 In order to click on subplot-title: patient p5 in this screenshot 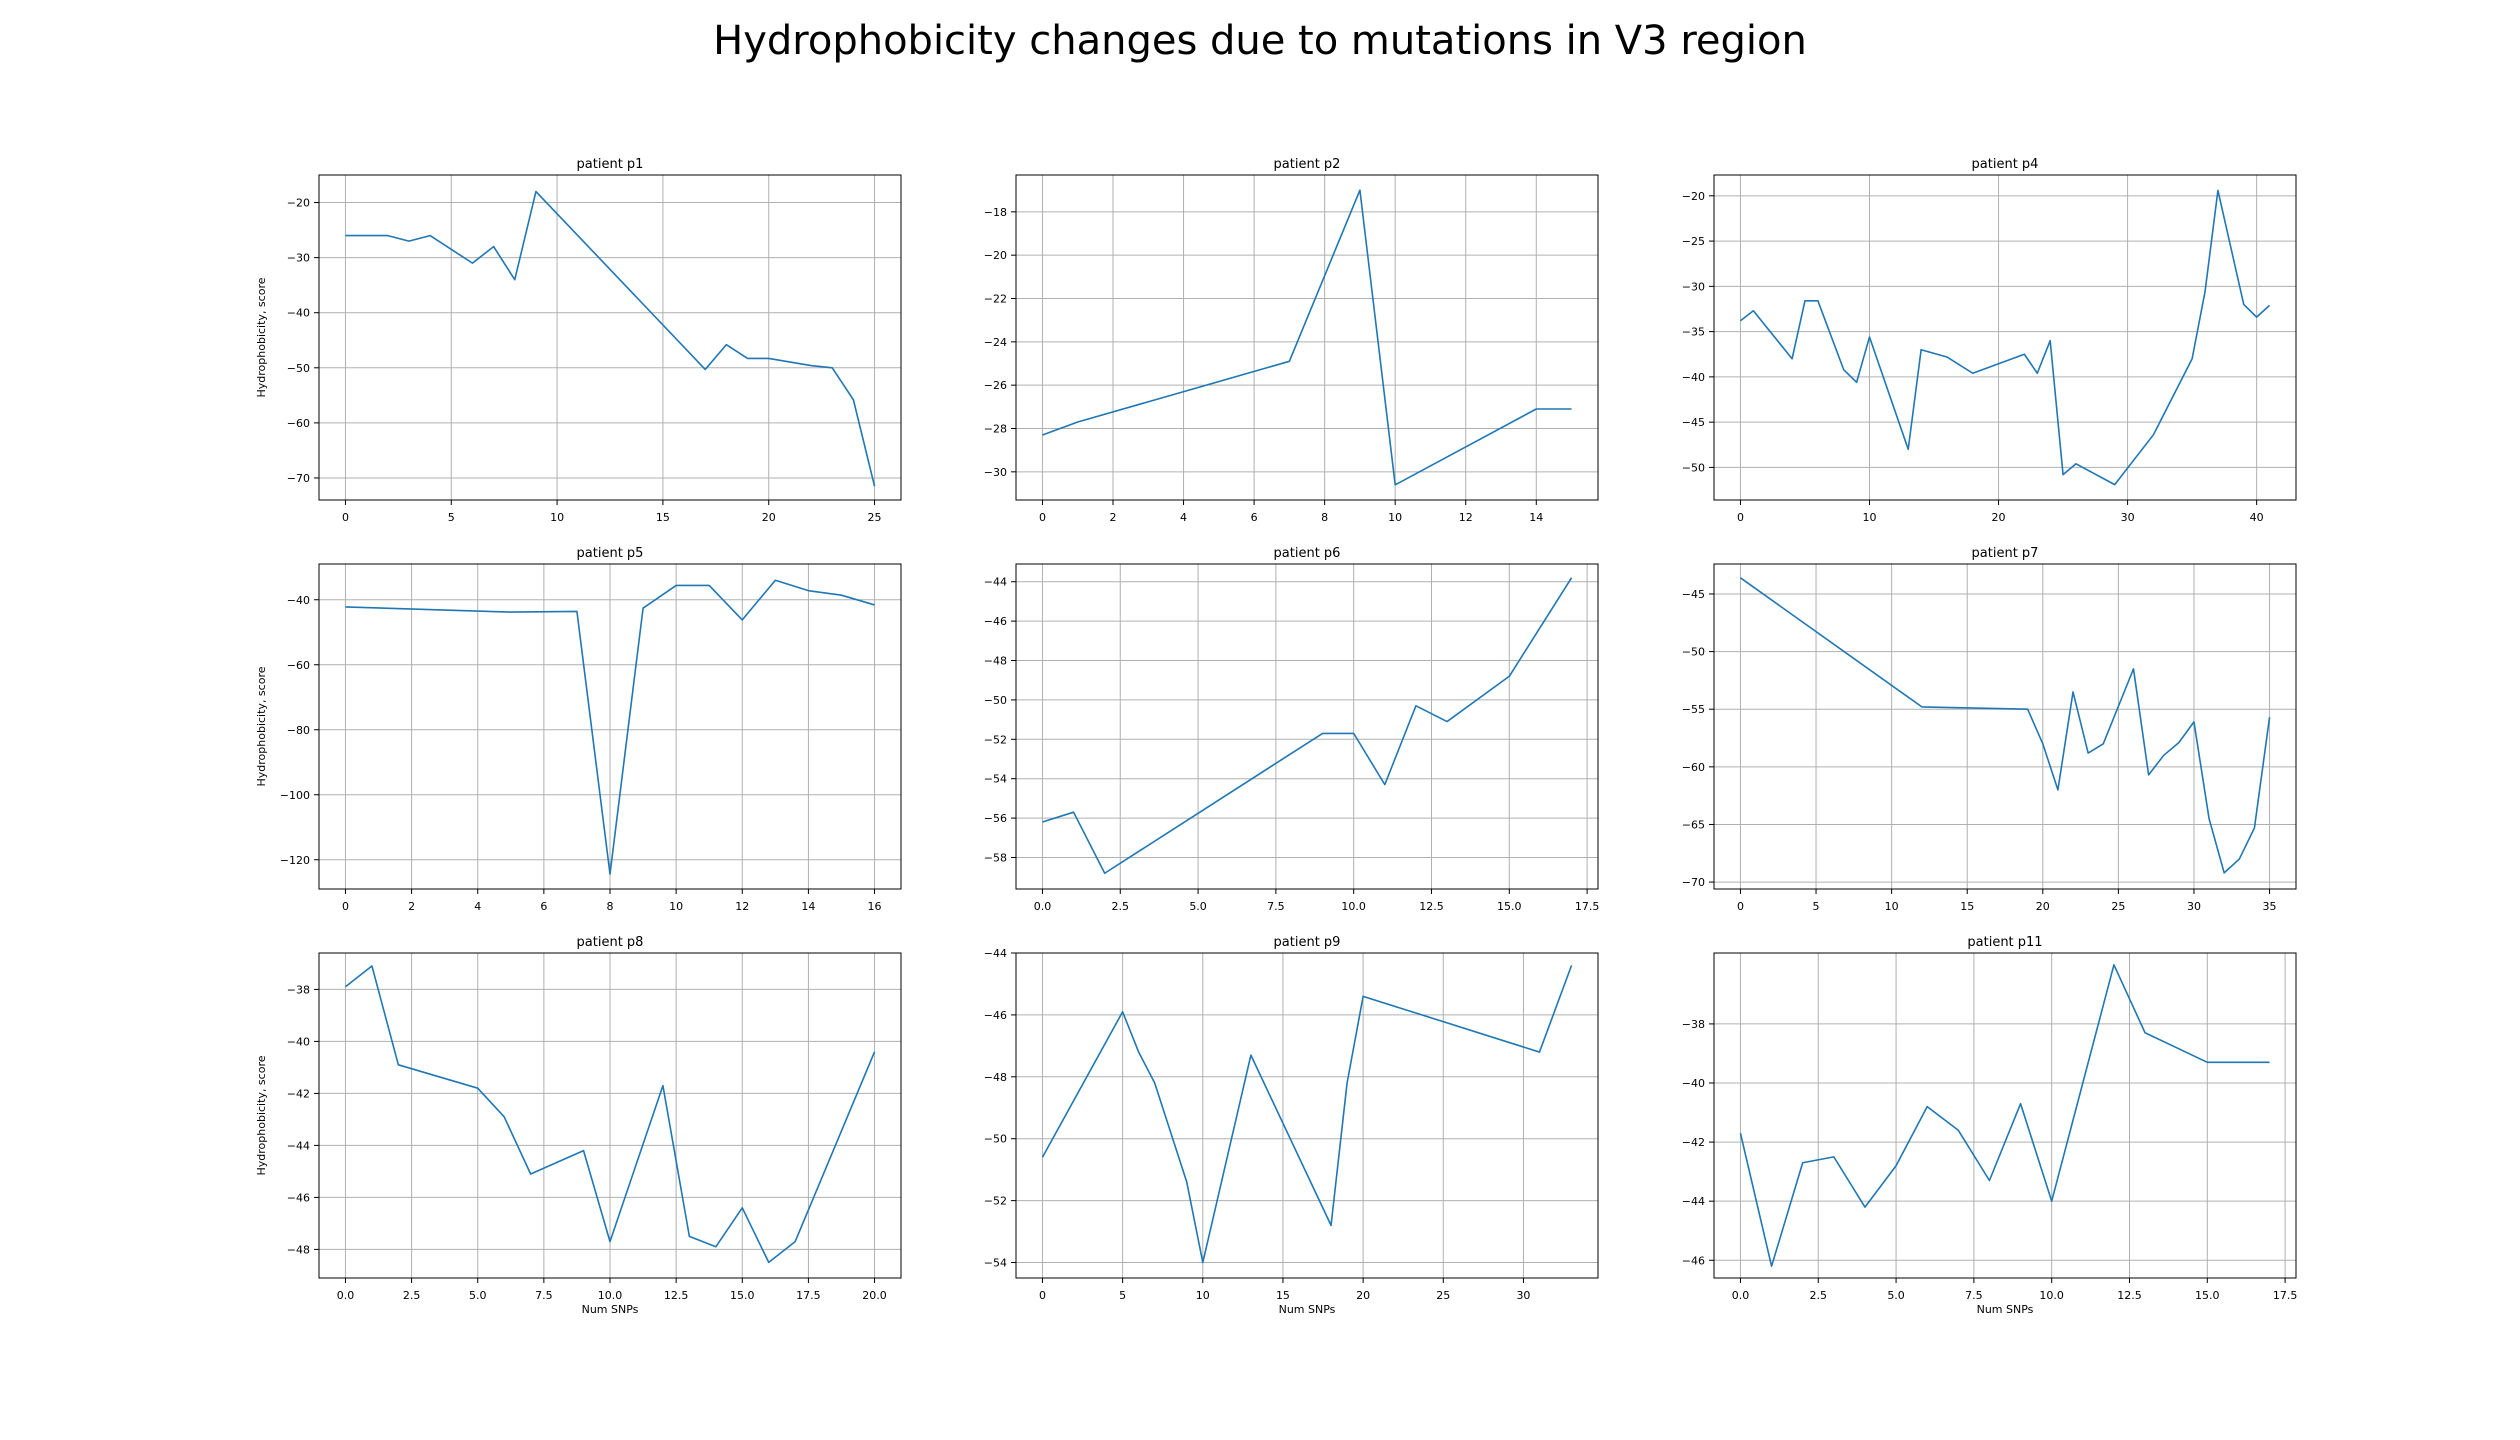, I will do `click(610, 553)`.